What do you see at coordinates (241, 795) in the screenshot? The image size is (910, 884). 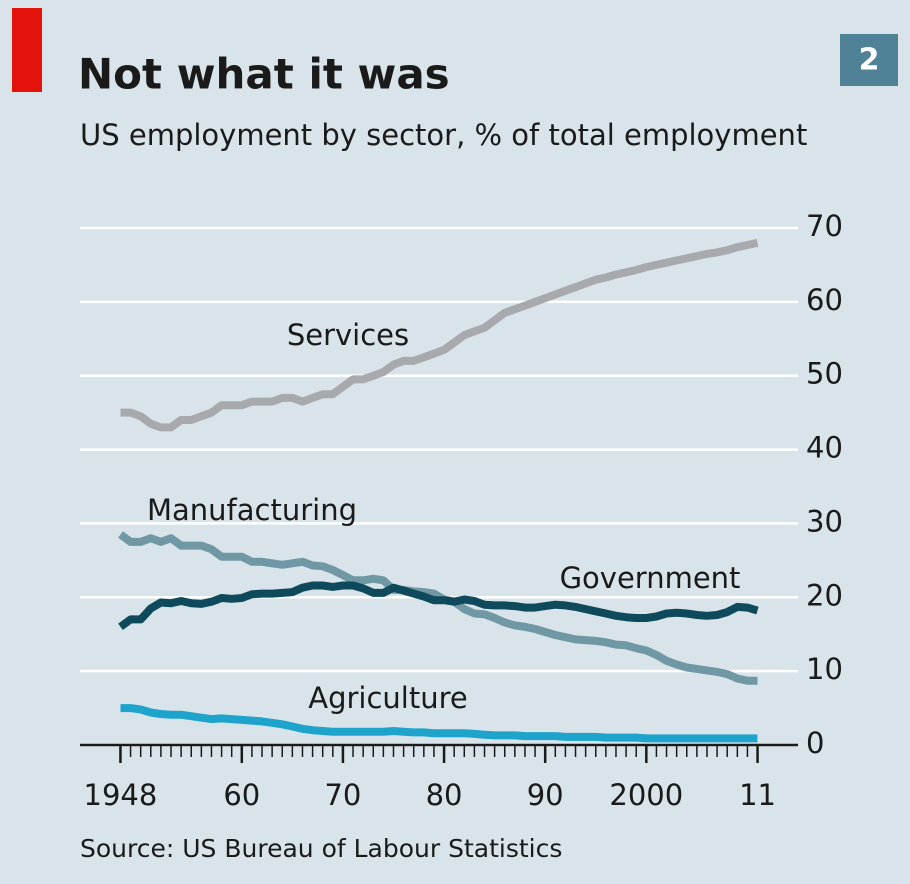 I see `x-tick-label: 60` at bounding box center [241, 795].